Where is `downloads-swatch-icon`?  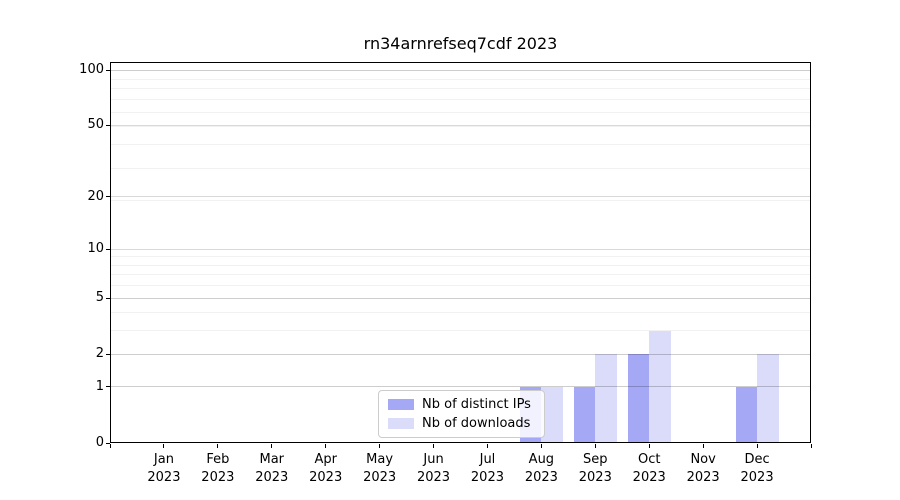 downloads-swatch-icon is located at coordinates (401, 423).